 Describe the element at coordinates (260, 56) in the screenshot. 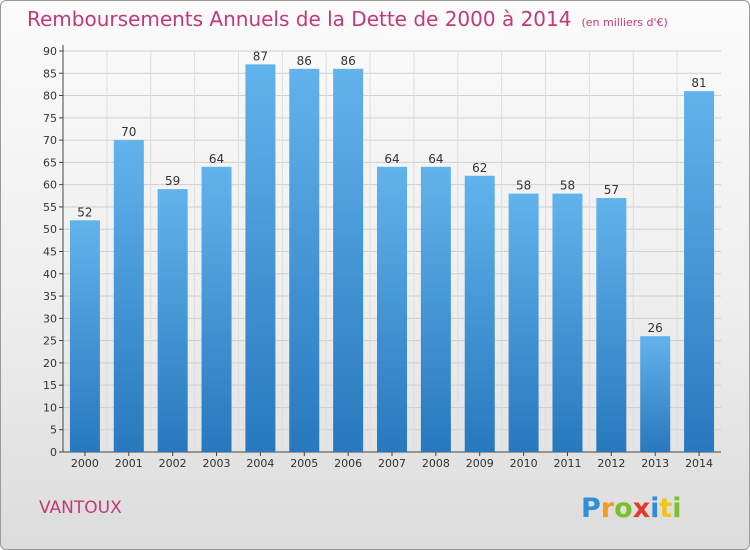

I see `data-label: 87` at that location.